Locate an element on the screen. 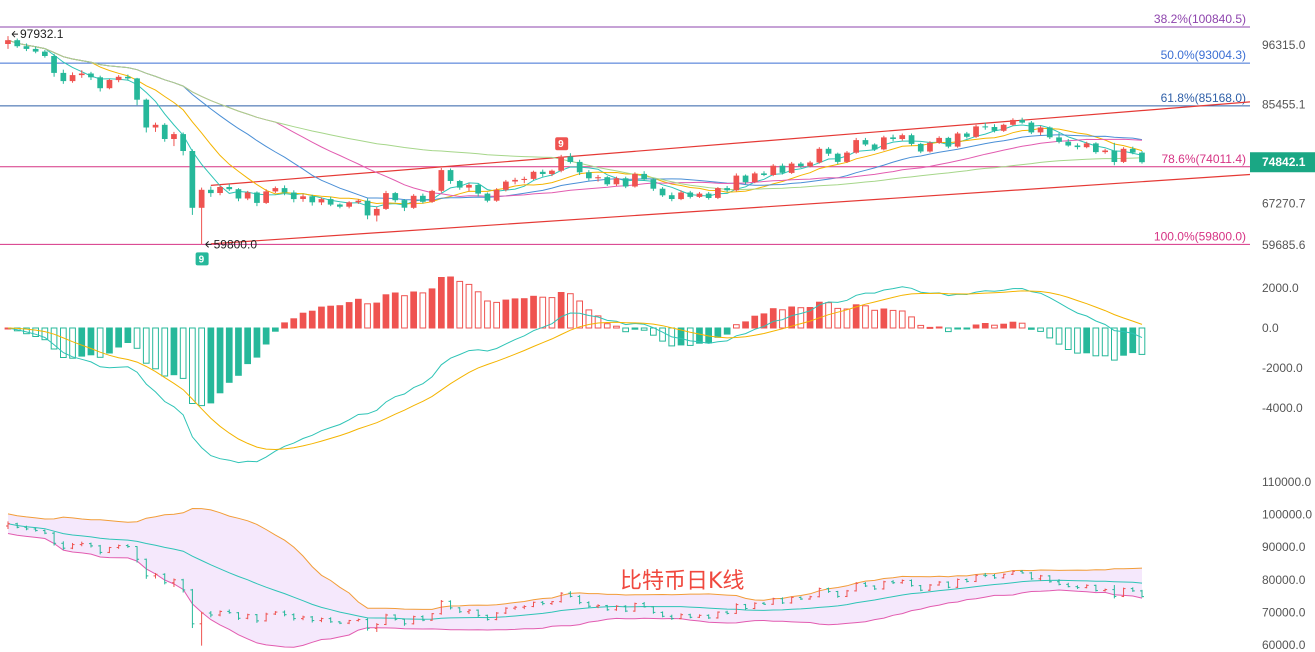 This screenshot has width=1315, height=652. price-y-axis: 96315.0 85455.1 67270.7 59685.6 is located at coordinates (1284, 145).